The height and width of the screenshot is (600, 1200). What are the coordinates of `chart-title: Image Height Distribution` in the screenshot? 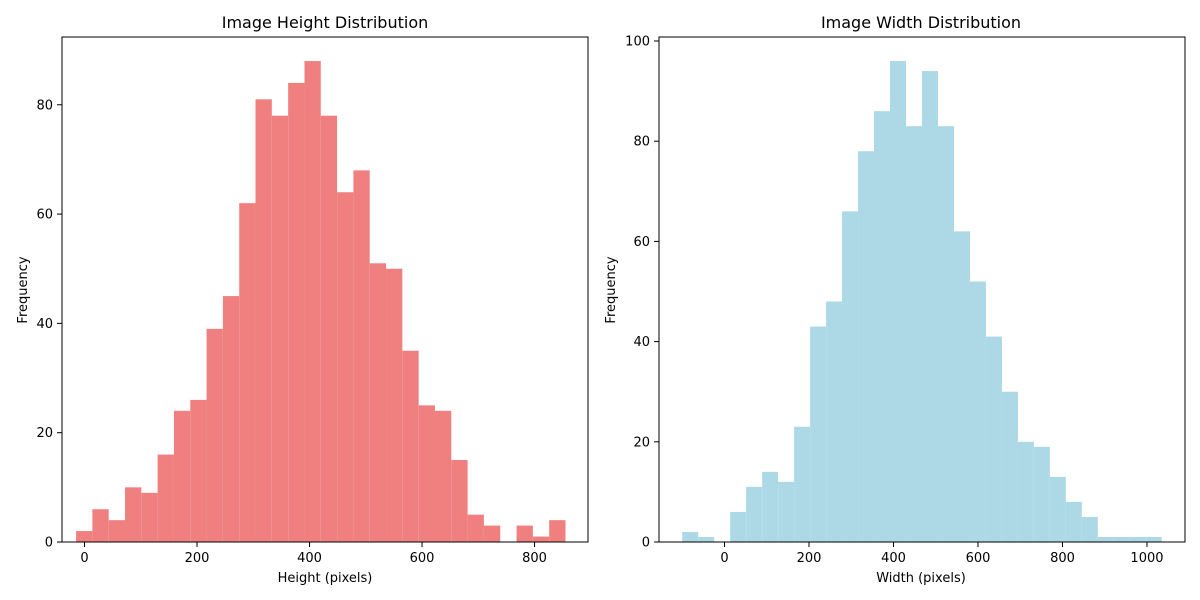 It's located at (325, 22).